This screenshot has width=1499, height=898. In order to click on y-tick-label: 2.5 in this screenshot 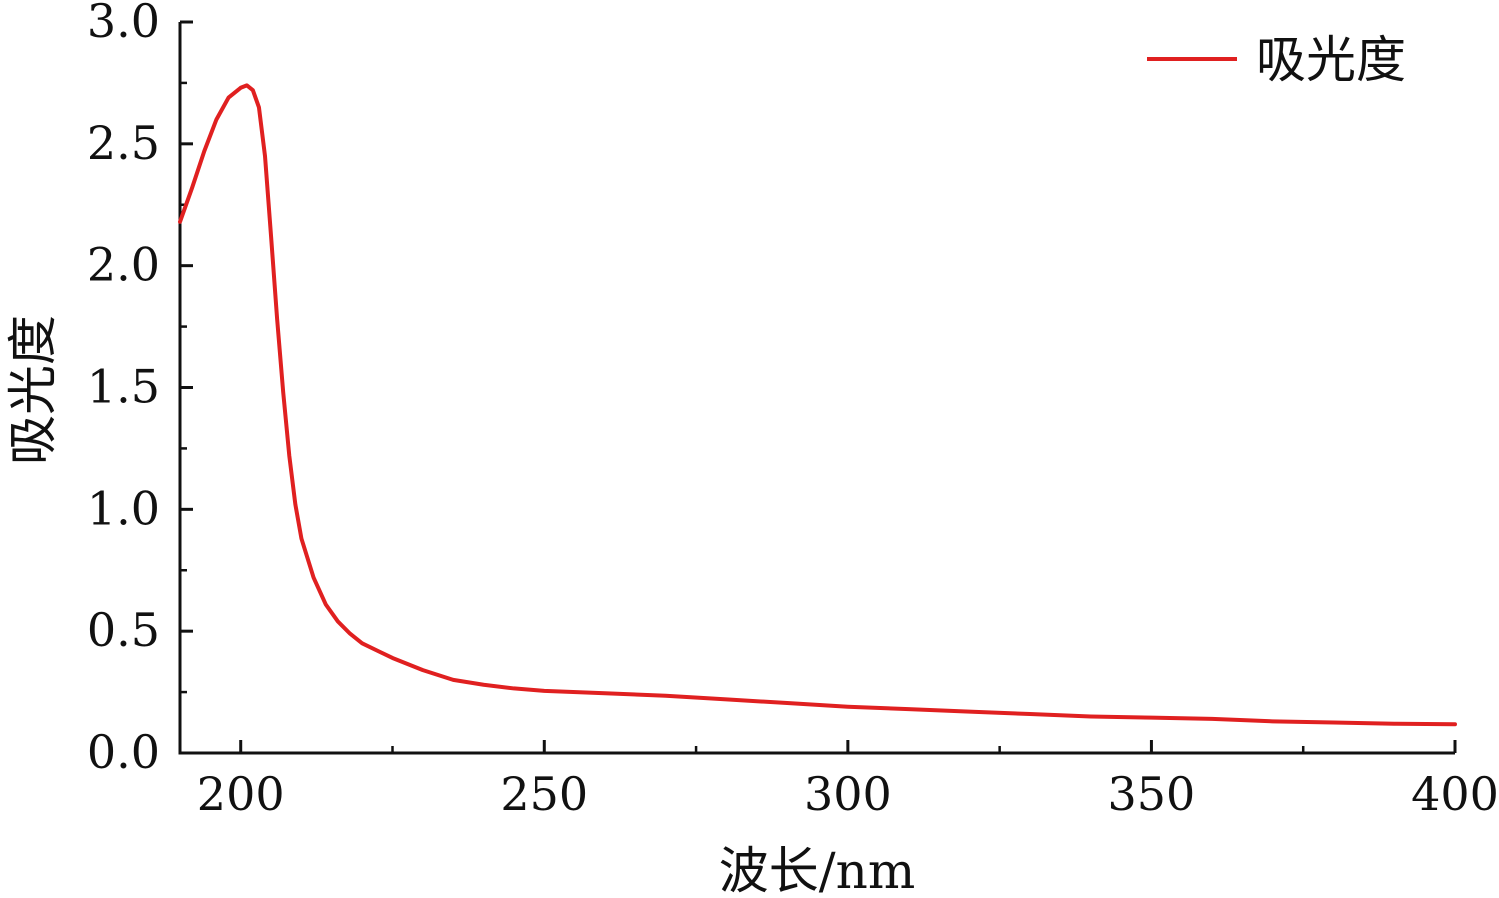, I will do `click(123, 143)`.